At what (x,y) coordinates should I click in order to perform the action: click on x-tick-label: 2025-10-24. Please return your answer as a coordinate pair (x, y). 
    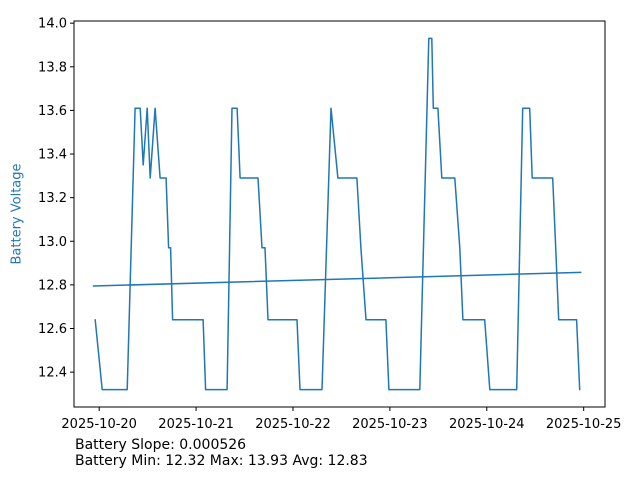
    Looking at the image, I should click on (487, 424).